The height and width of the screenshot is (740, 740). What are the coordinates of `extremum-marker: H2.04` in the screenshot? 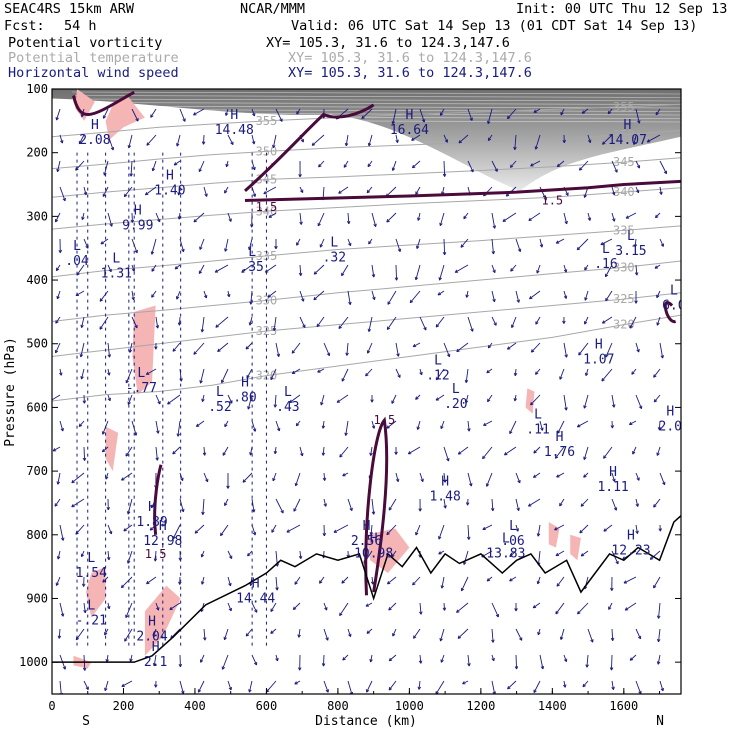 It's located at (151, 630).